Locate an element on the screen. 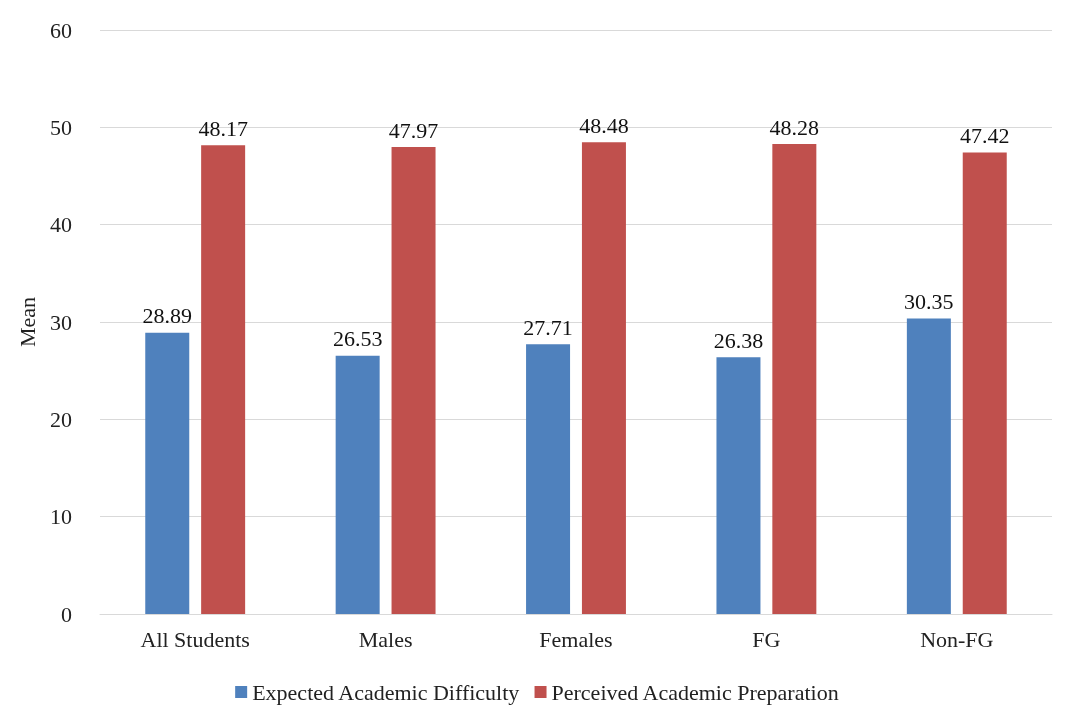 The height and width of the screenshot is (720, 1075). y-tick-label: 30 is located at coordinates (61, 322).